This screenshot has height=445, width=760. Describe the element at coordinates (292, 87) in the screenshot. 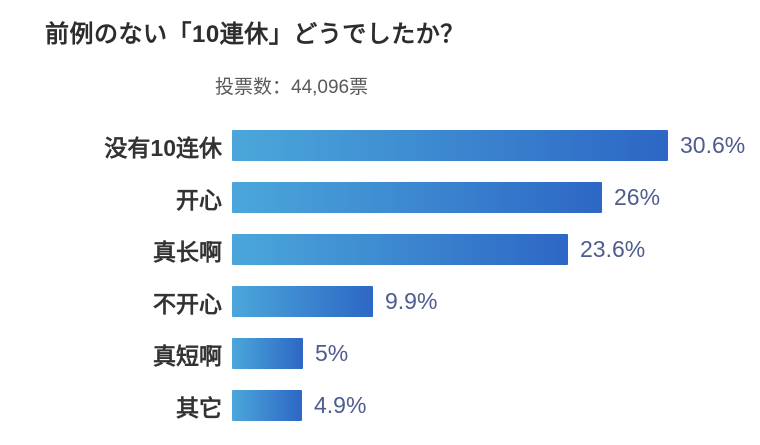

I see `vote-count-subtitle: 投票数：44,096票` at that location.